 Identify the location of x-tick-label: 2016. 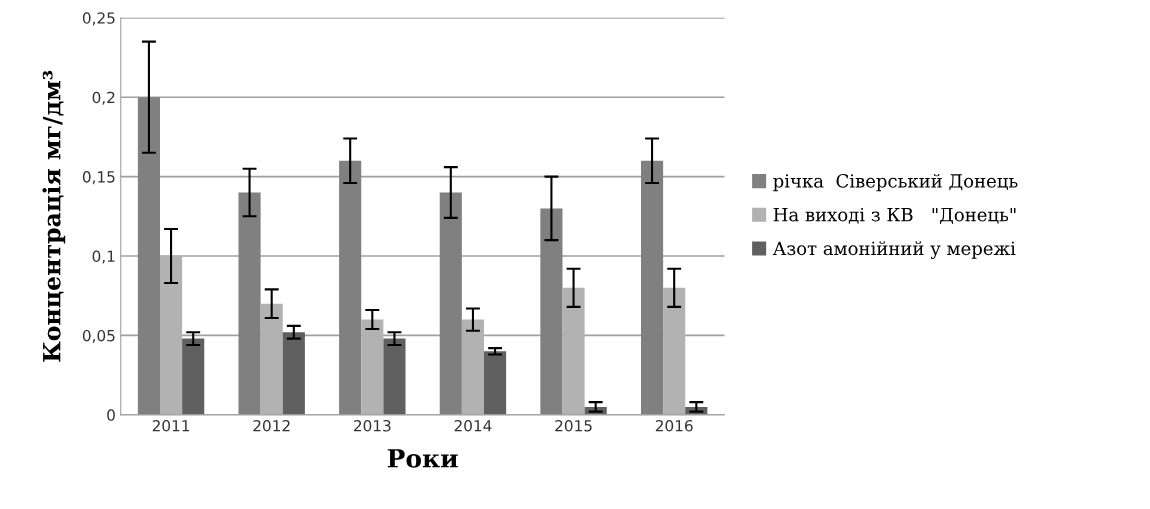
(674, 425).